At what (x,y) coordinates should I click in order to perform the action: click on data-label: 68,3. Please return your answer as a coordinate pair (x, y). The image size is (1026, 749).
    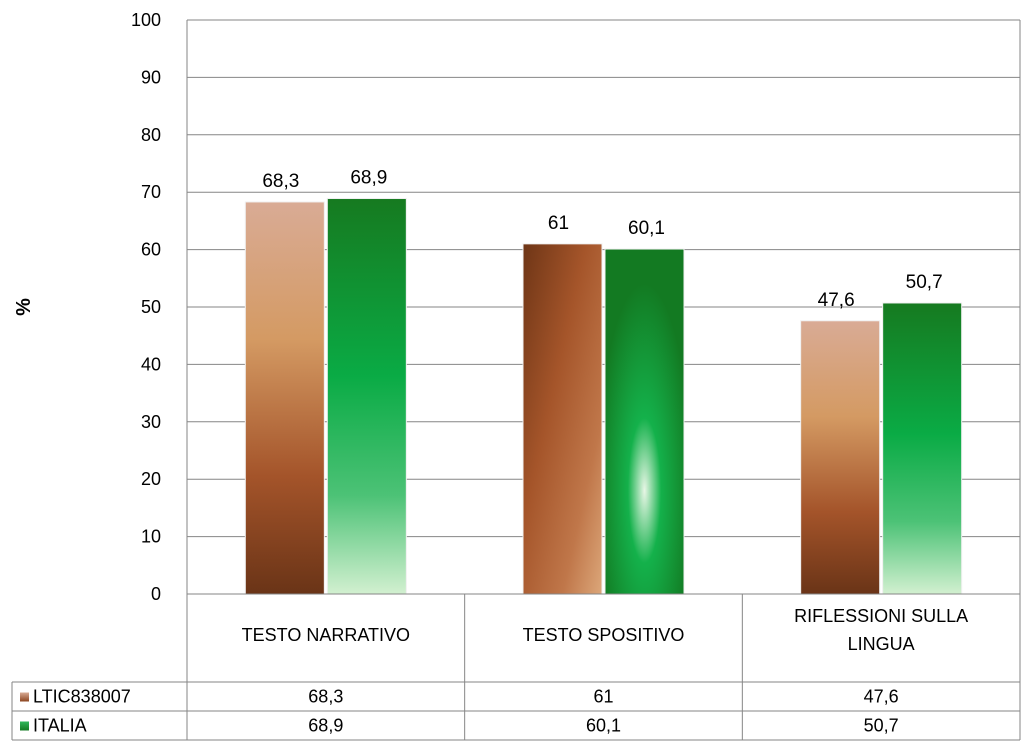
    Looking at the image, I should click on (280, 181).